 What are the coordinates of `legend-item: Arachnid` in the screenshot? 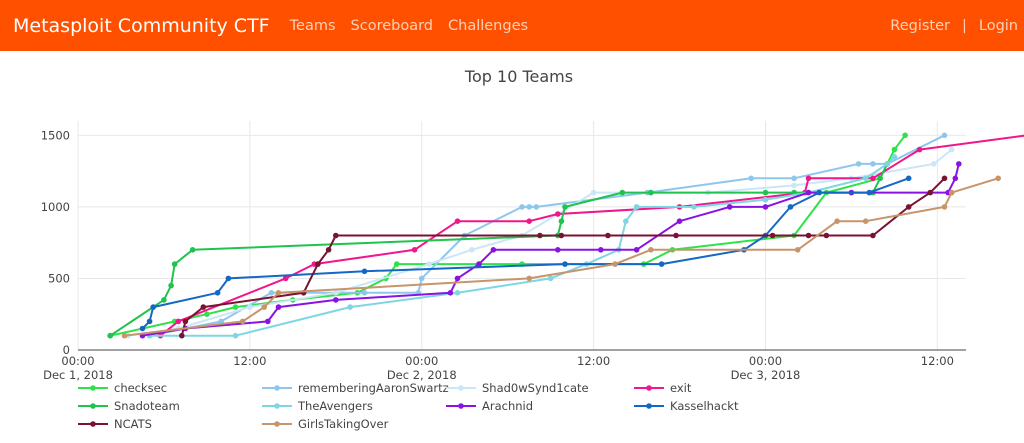 It's located at (489, 406).